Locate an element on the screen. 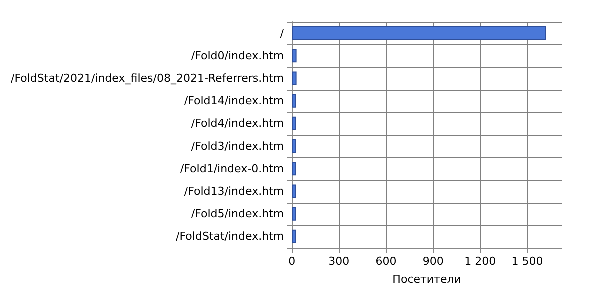 The width and height of the screenshot is (600, 300). x-tick-label: 0 is located at coordinates (292, 261).